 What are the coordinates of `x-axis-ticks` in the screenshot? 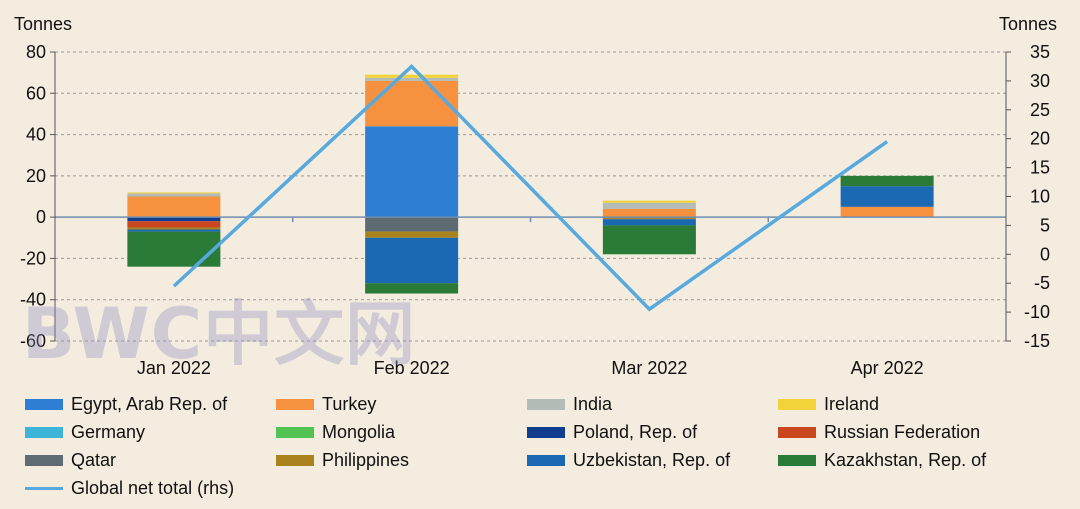 It's located at (530, 220).